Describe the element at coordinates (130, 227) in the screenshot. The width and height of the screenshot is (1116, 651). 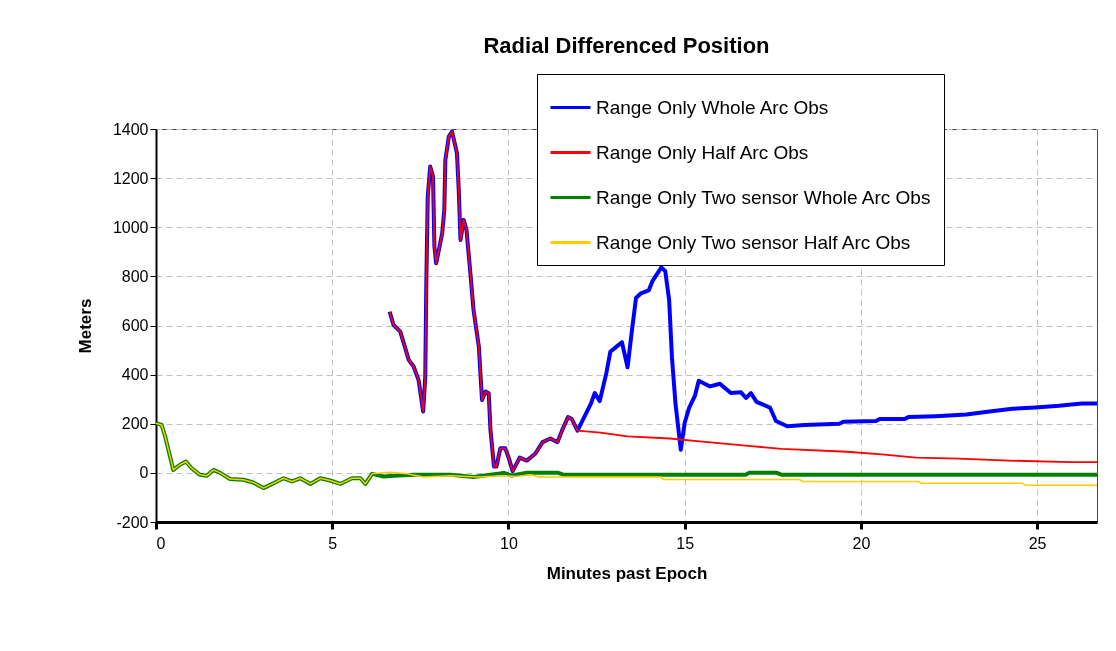
I see `y-tick-label: 1000` at that location.